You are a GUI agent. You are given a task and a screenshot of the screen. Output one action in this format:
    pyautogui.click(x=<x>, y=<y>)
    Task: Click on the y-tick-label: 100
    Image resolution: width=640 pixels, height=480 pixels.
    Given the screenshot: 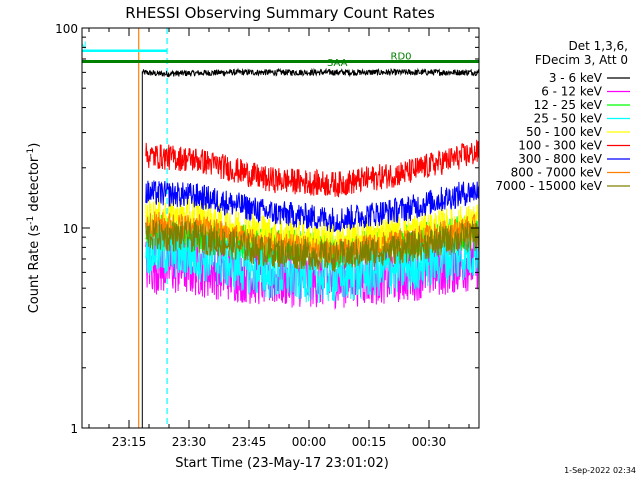 What is the action you would take?
    pyautogui.click(x=66, y=29)
    